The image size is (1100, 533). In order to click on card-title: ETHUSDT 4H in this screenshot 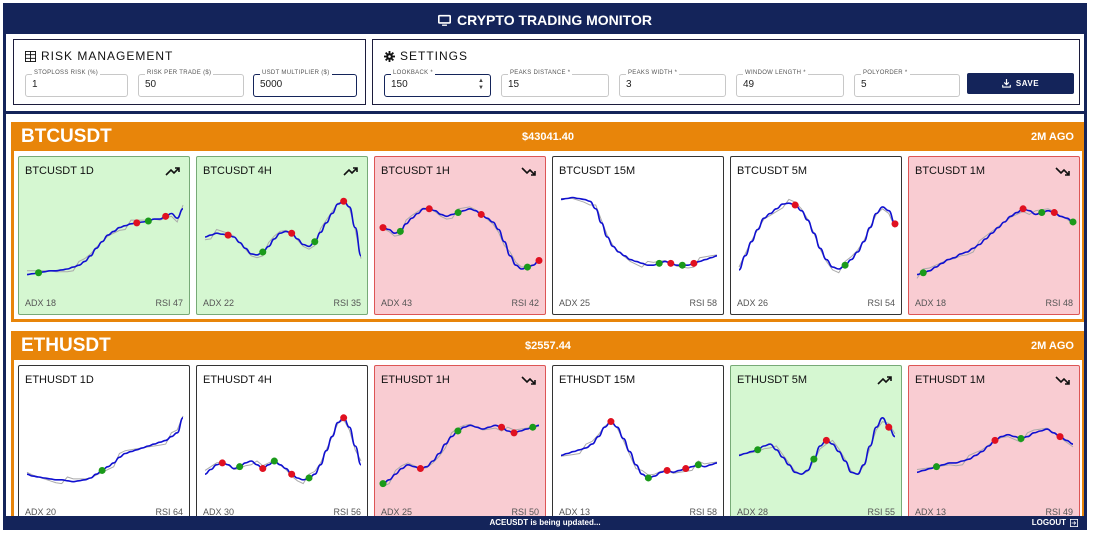, I will do `click(237, 380)`.